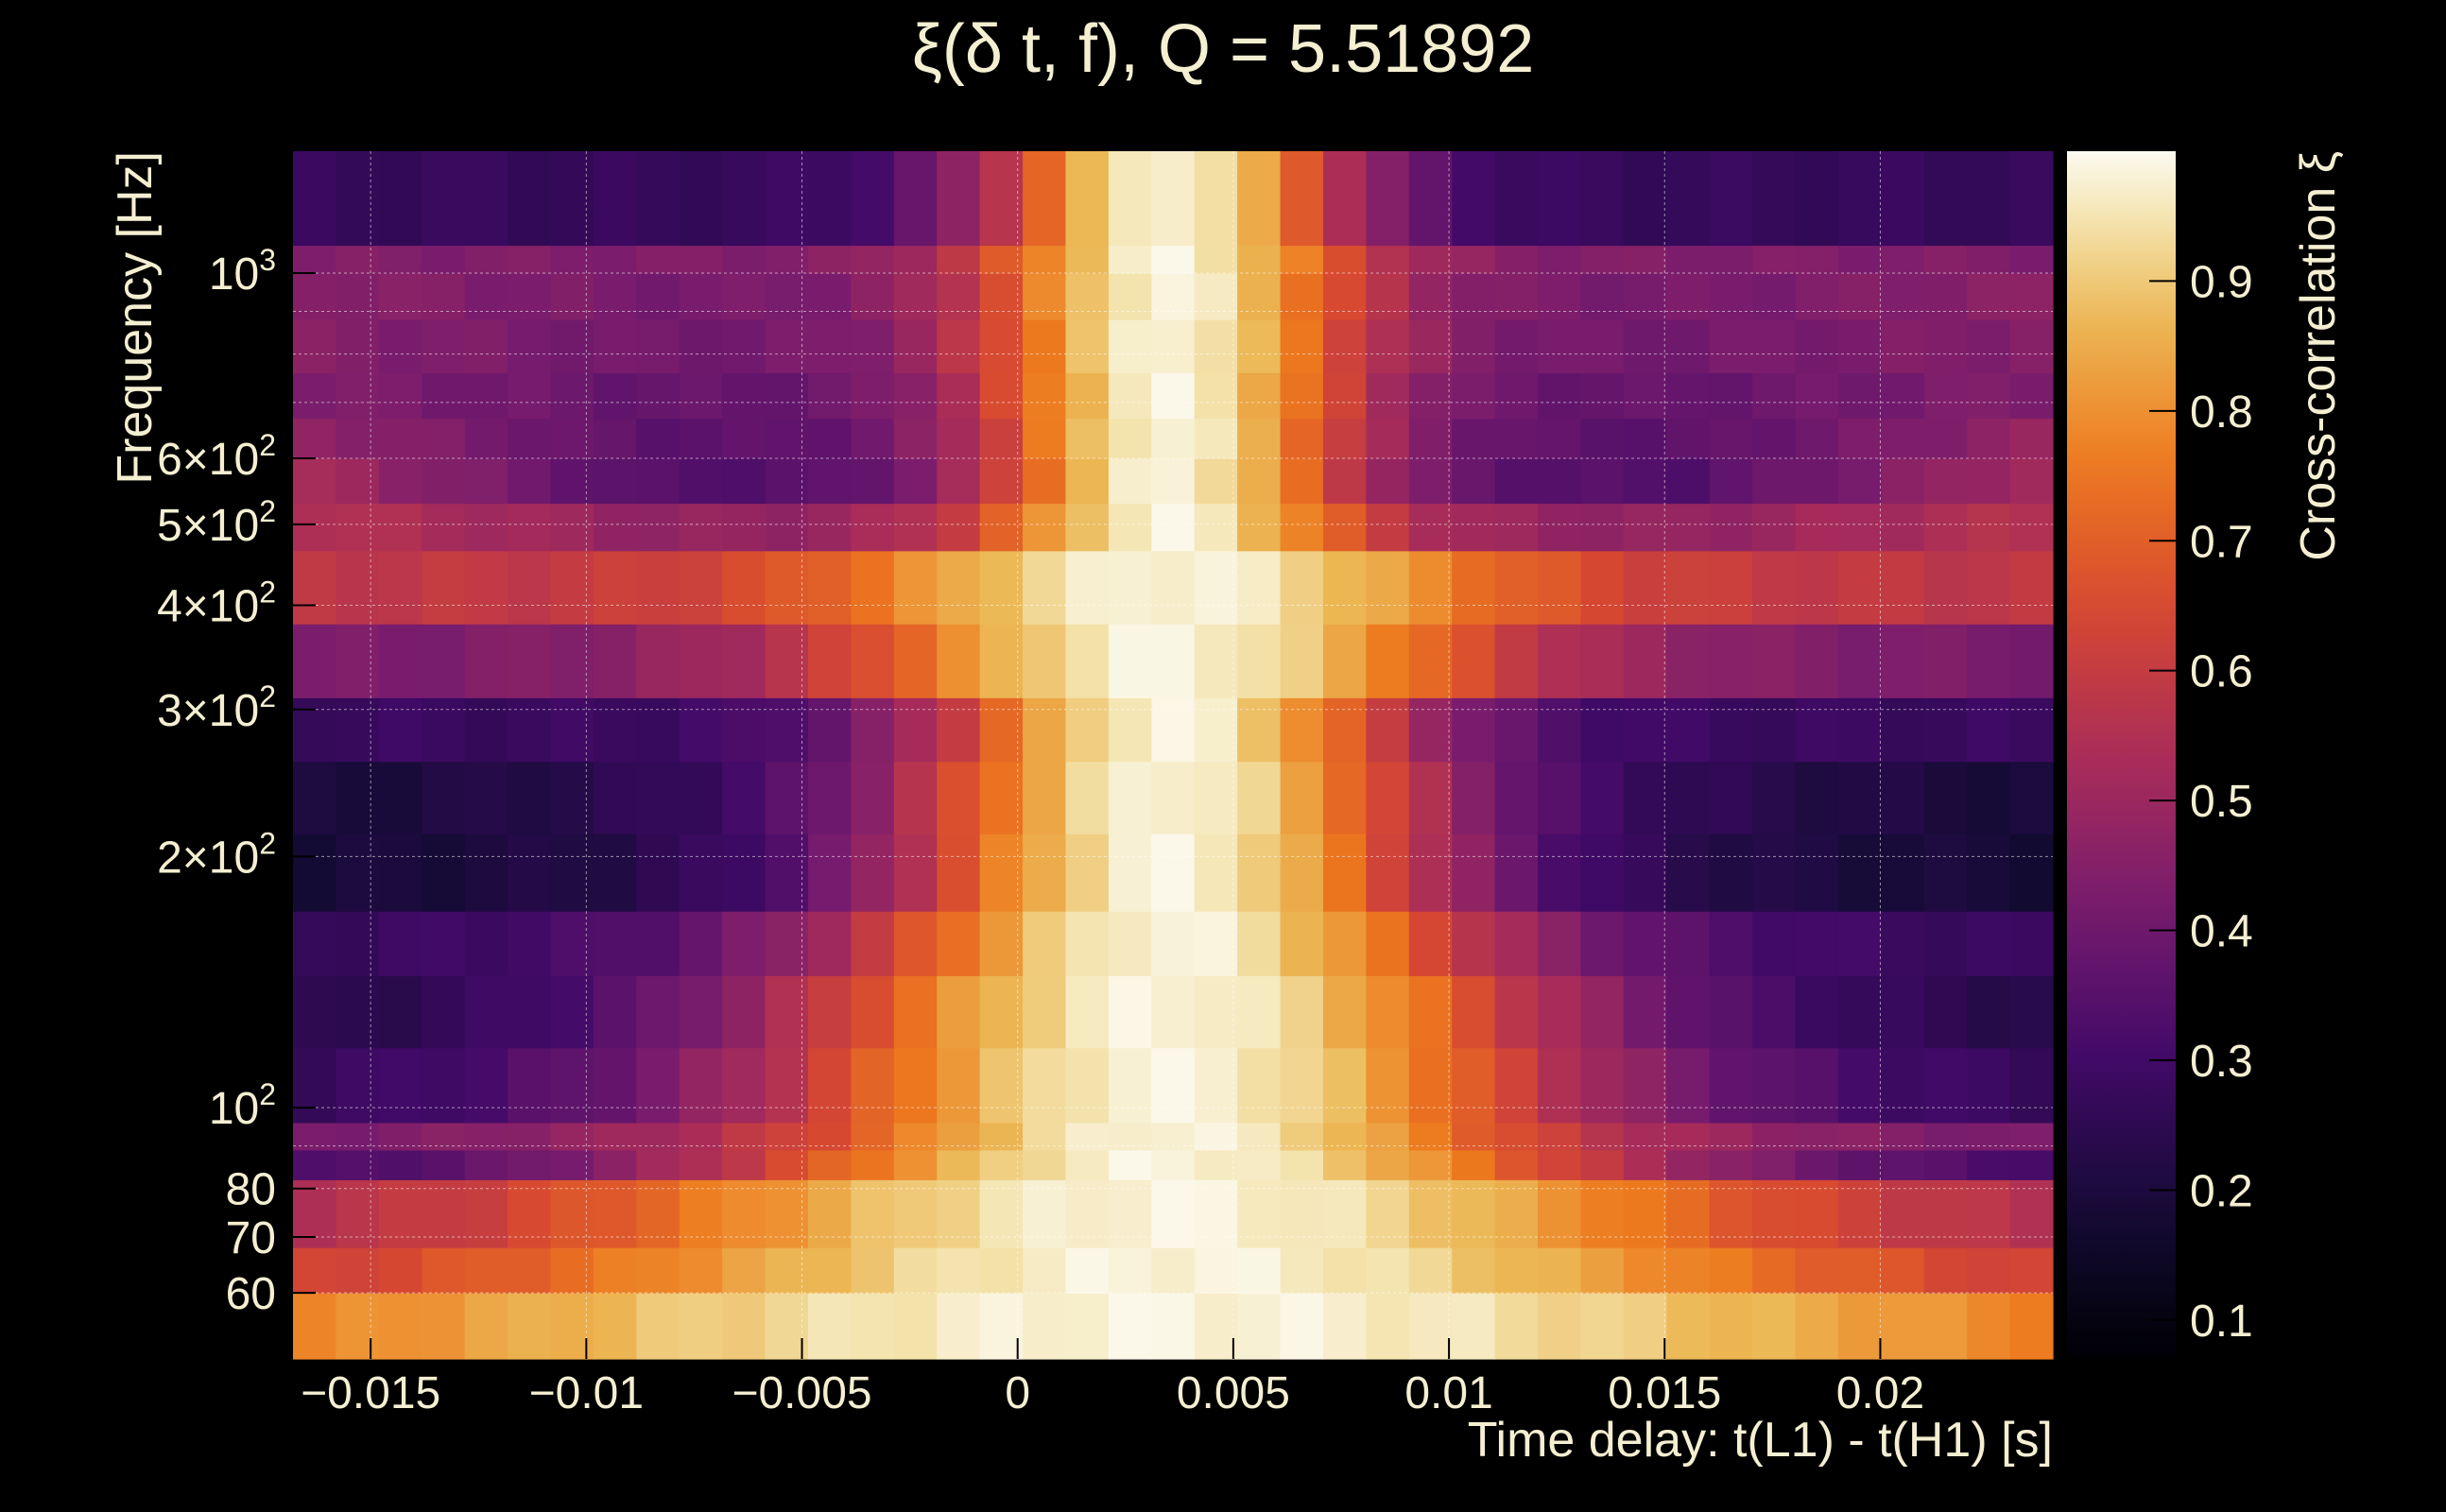  What do you see at coordinates (1448, 1393) in the screenshot?
I see `x-tick-label: 0.01` at bounding box center [1448, 1393].